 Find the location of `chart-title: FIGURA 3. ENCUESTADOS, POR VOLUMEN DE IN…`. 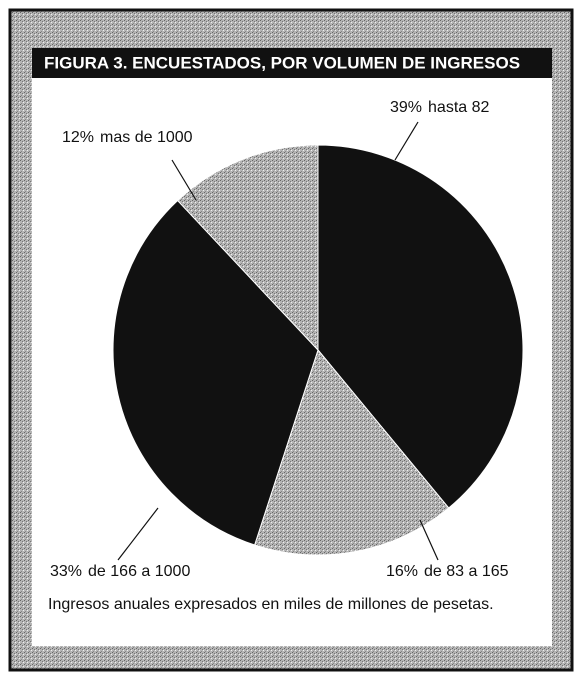

chart-title: FIGURA 3. ENCUESTADOS, POR VOLUMEN DE IN… is located at coordinates (282, 62).